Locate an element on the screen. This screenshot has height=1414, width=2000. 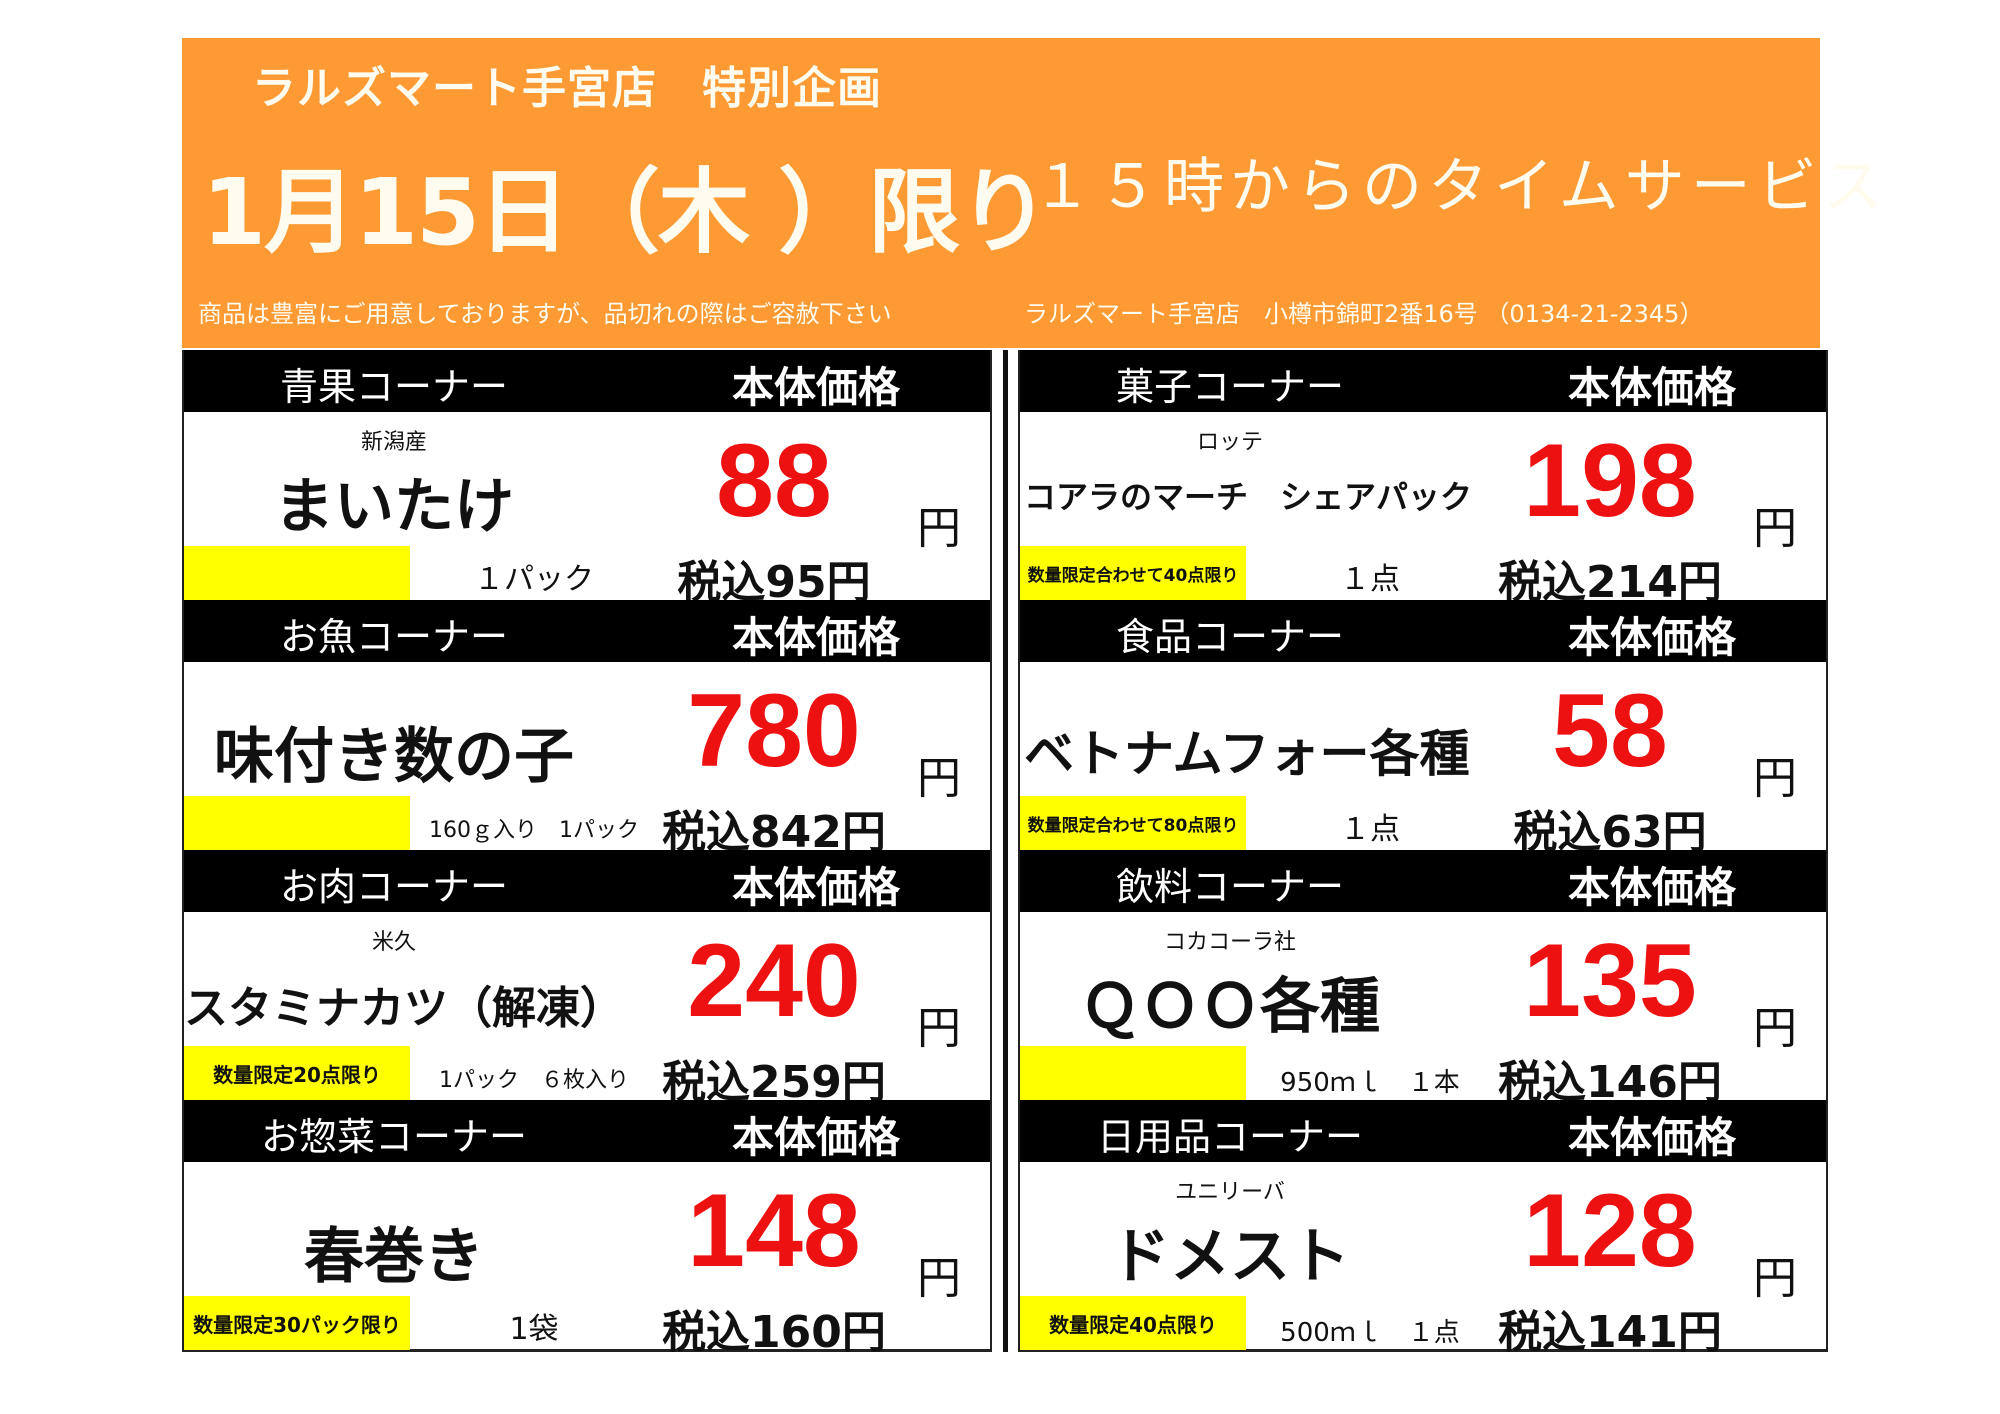
quantity: １パック is located at coordinates (534, 579).